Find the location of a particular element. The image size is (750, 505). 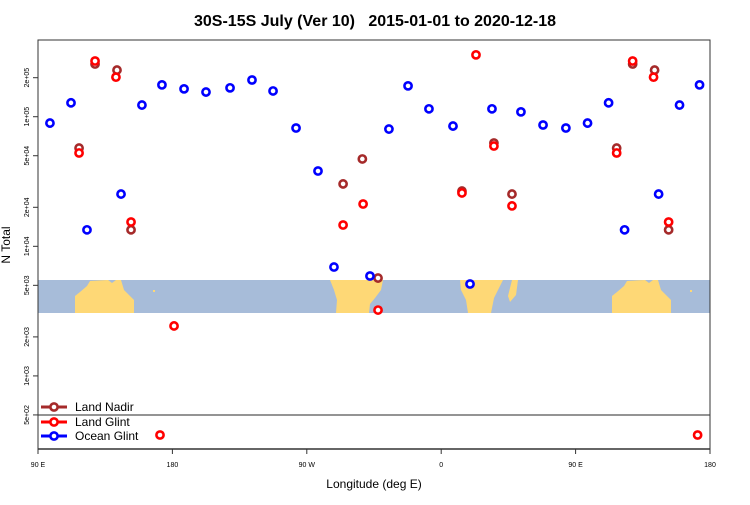

x-tick-label: 90 W is located at coordinates (307, 465).